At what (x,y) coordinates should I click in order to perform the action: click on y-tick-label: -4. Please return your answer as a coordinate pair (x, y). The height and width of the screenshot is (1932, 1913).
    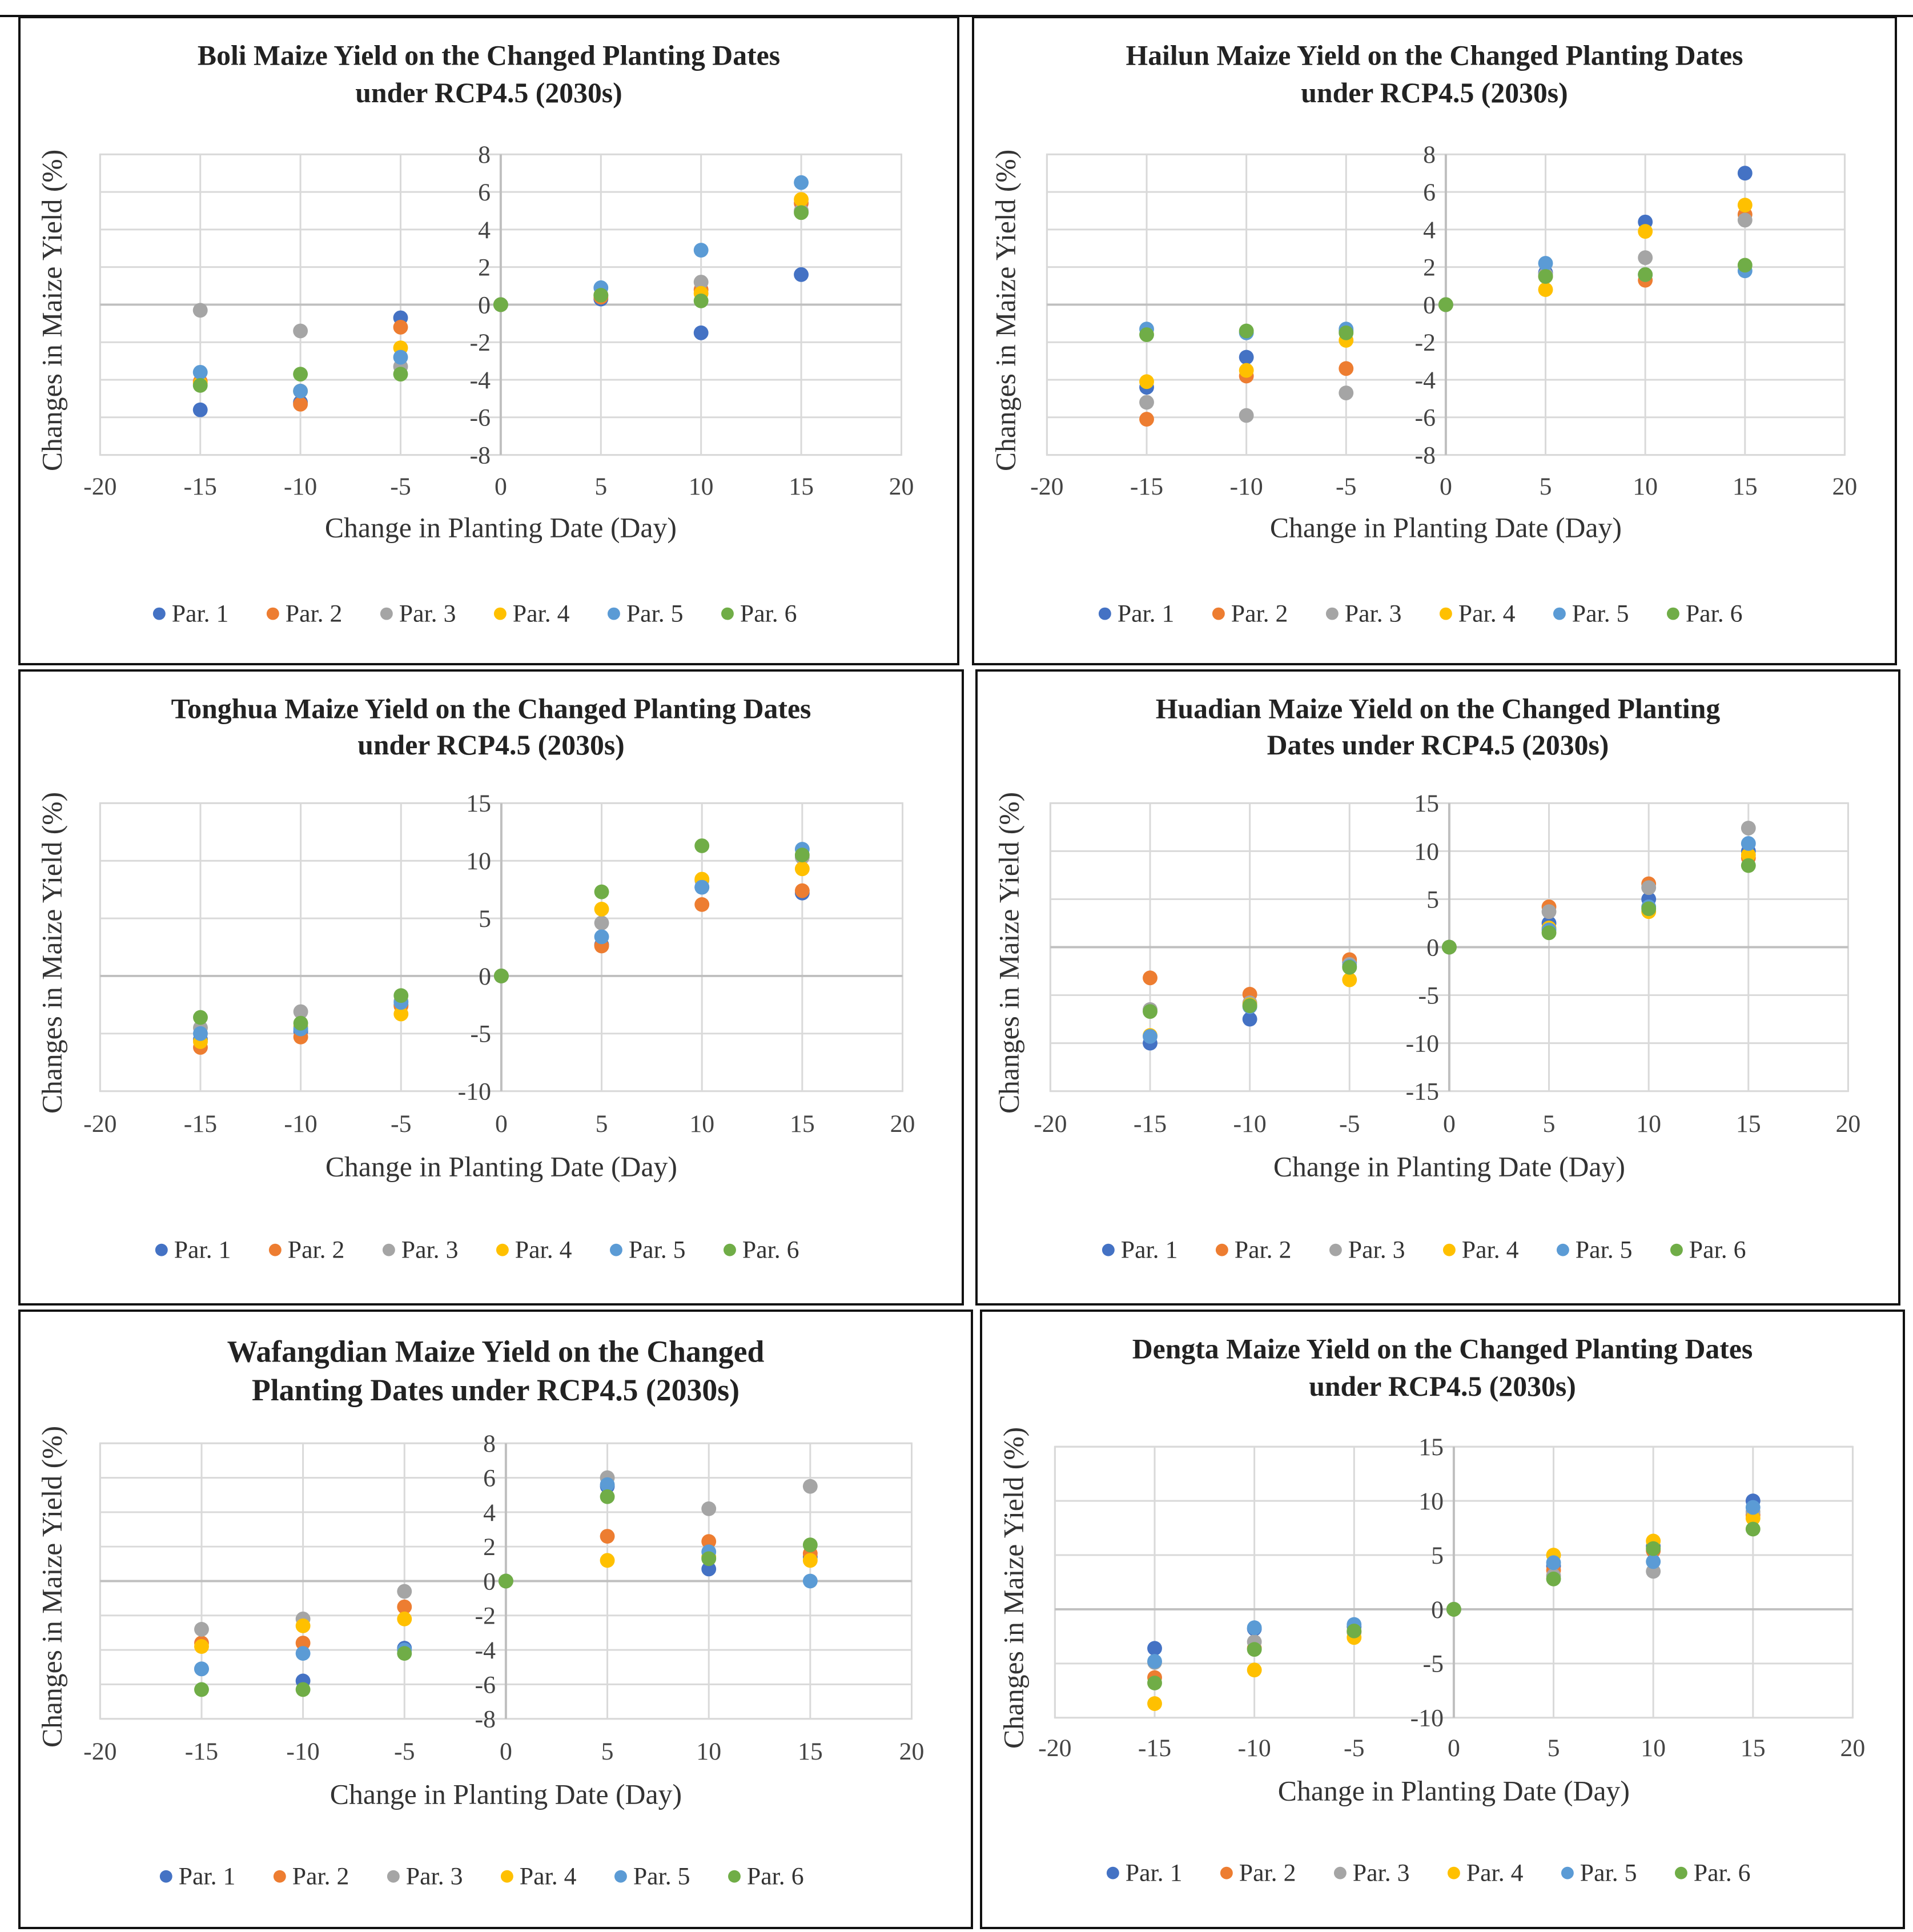
    Looking at the image, I should click on (1426, 380).